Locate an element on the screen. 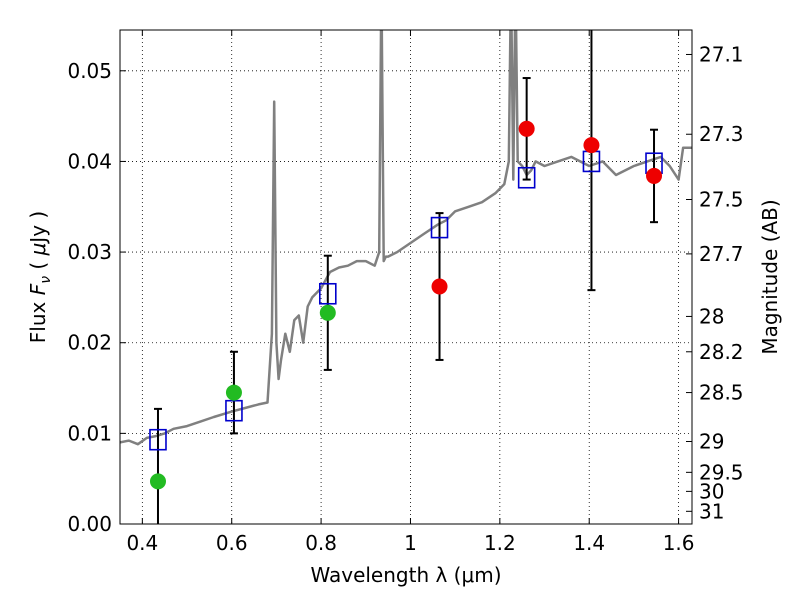  right-tick-label: 27.1 is located at coordinates (721, 54).